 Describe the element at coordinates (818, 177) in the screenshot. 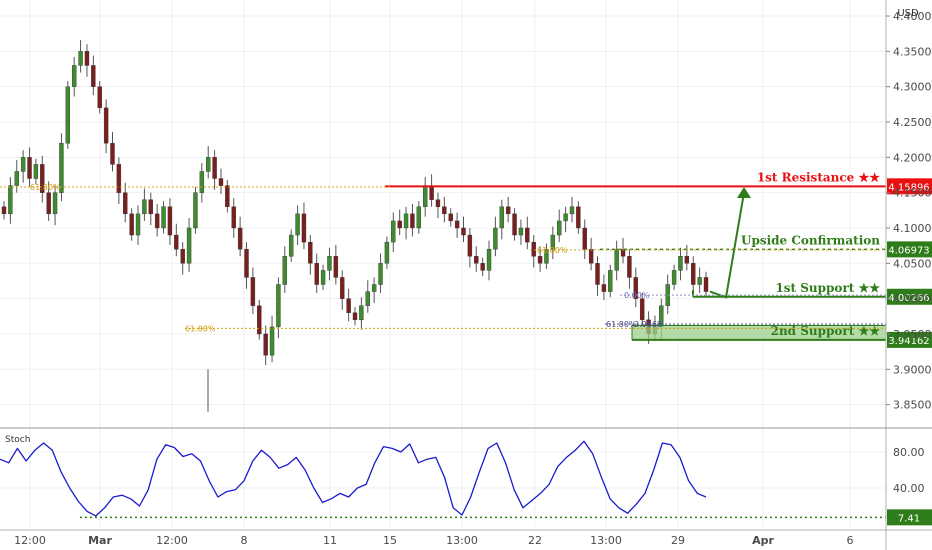

I see `level-label: 1st Resistance ★★` at that location.